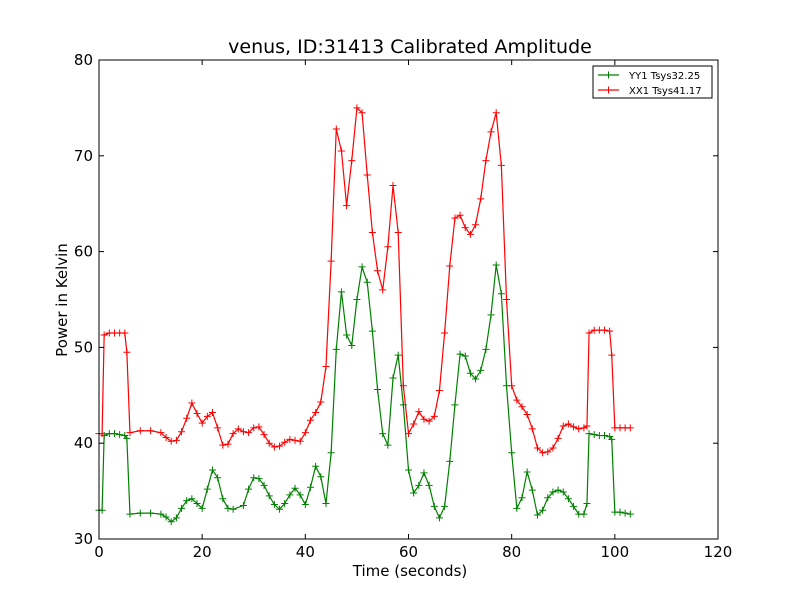 The image size is (800, 604). I want to click on legend-item: YY1 Tsys32.25, so click(649, 76).